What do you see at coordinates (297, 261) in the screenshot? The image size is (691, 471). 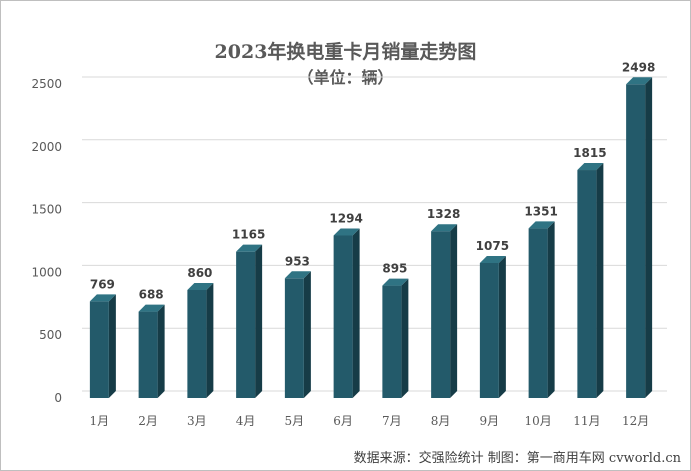 I see `data-label: 953` at bounding box center [297, 261].